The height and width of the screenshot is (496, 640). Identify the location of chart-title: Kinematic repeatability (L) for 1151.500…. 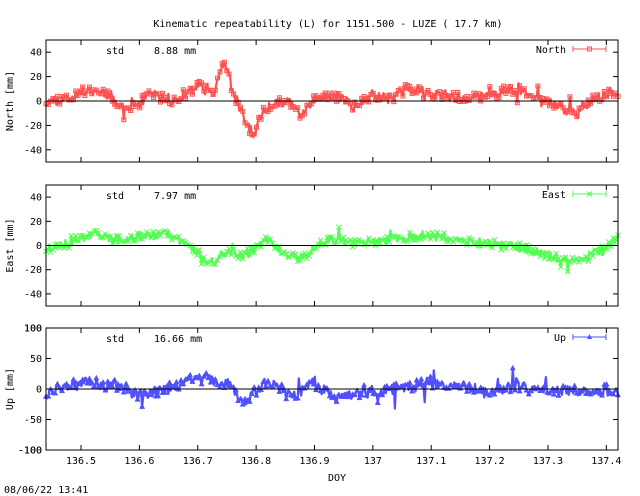
(327, 24).